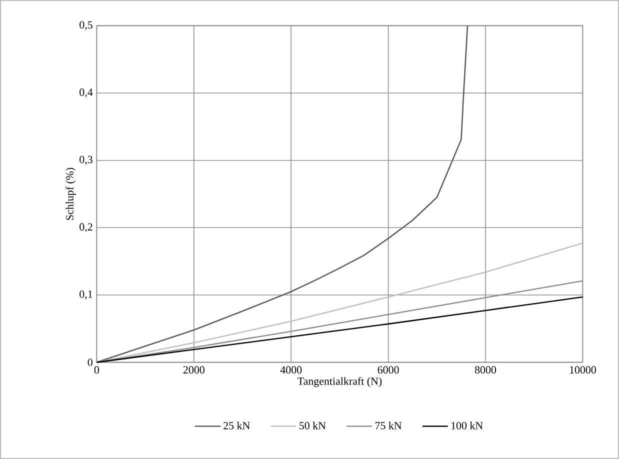 Image resolution: width=619 pixels, height=459 pixels. I want to click on x-tick-label: 2000, so click(193, 370).